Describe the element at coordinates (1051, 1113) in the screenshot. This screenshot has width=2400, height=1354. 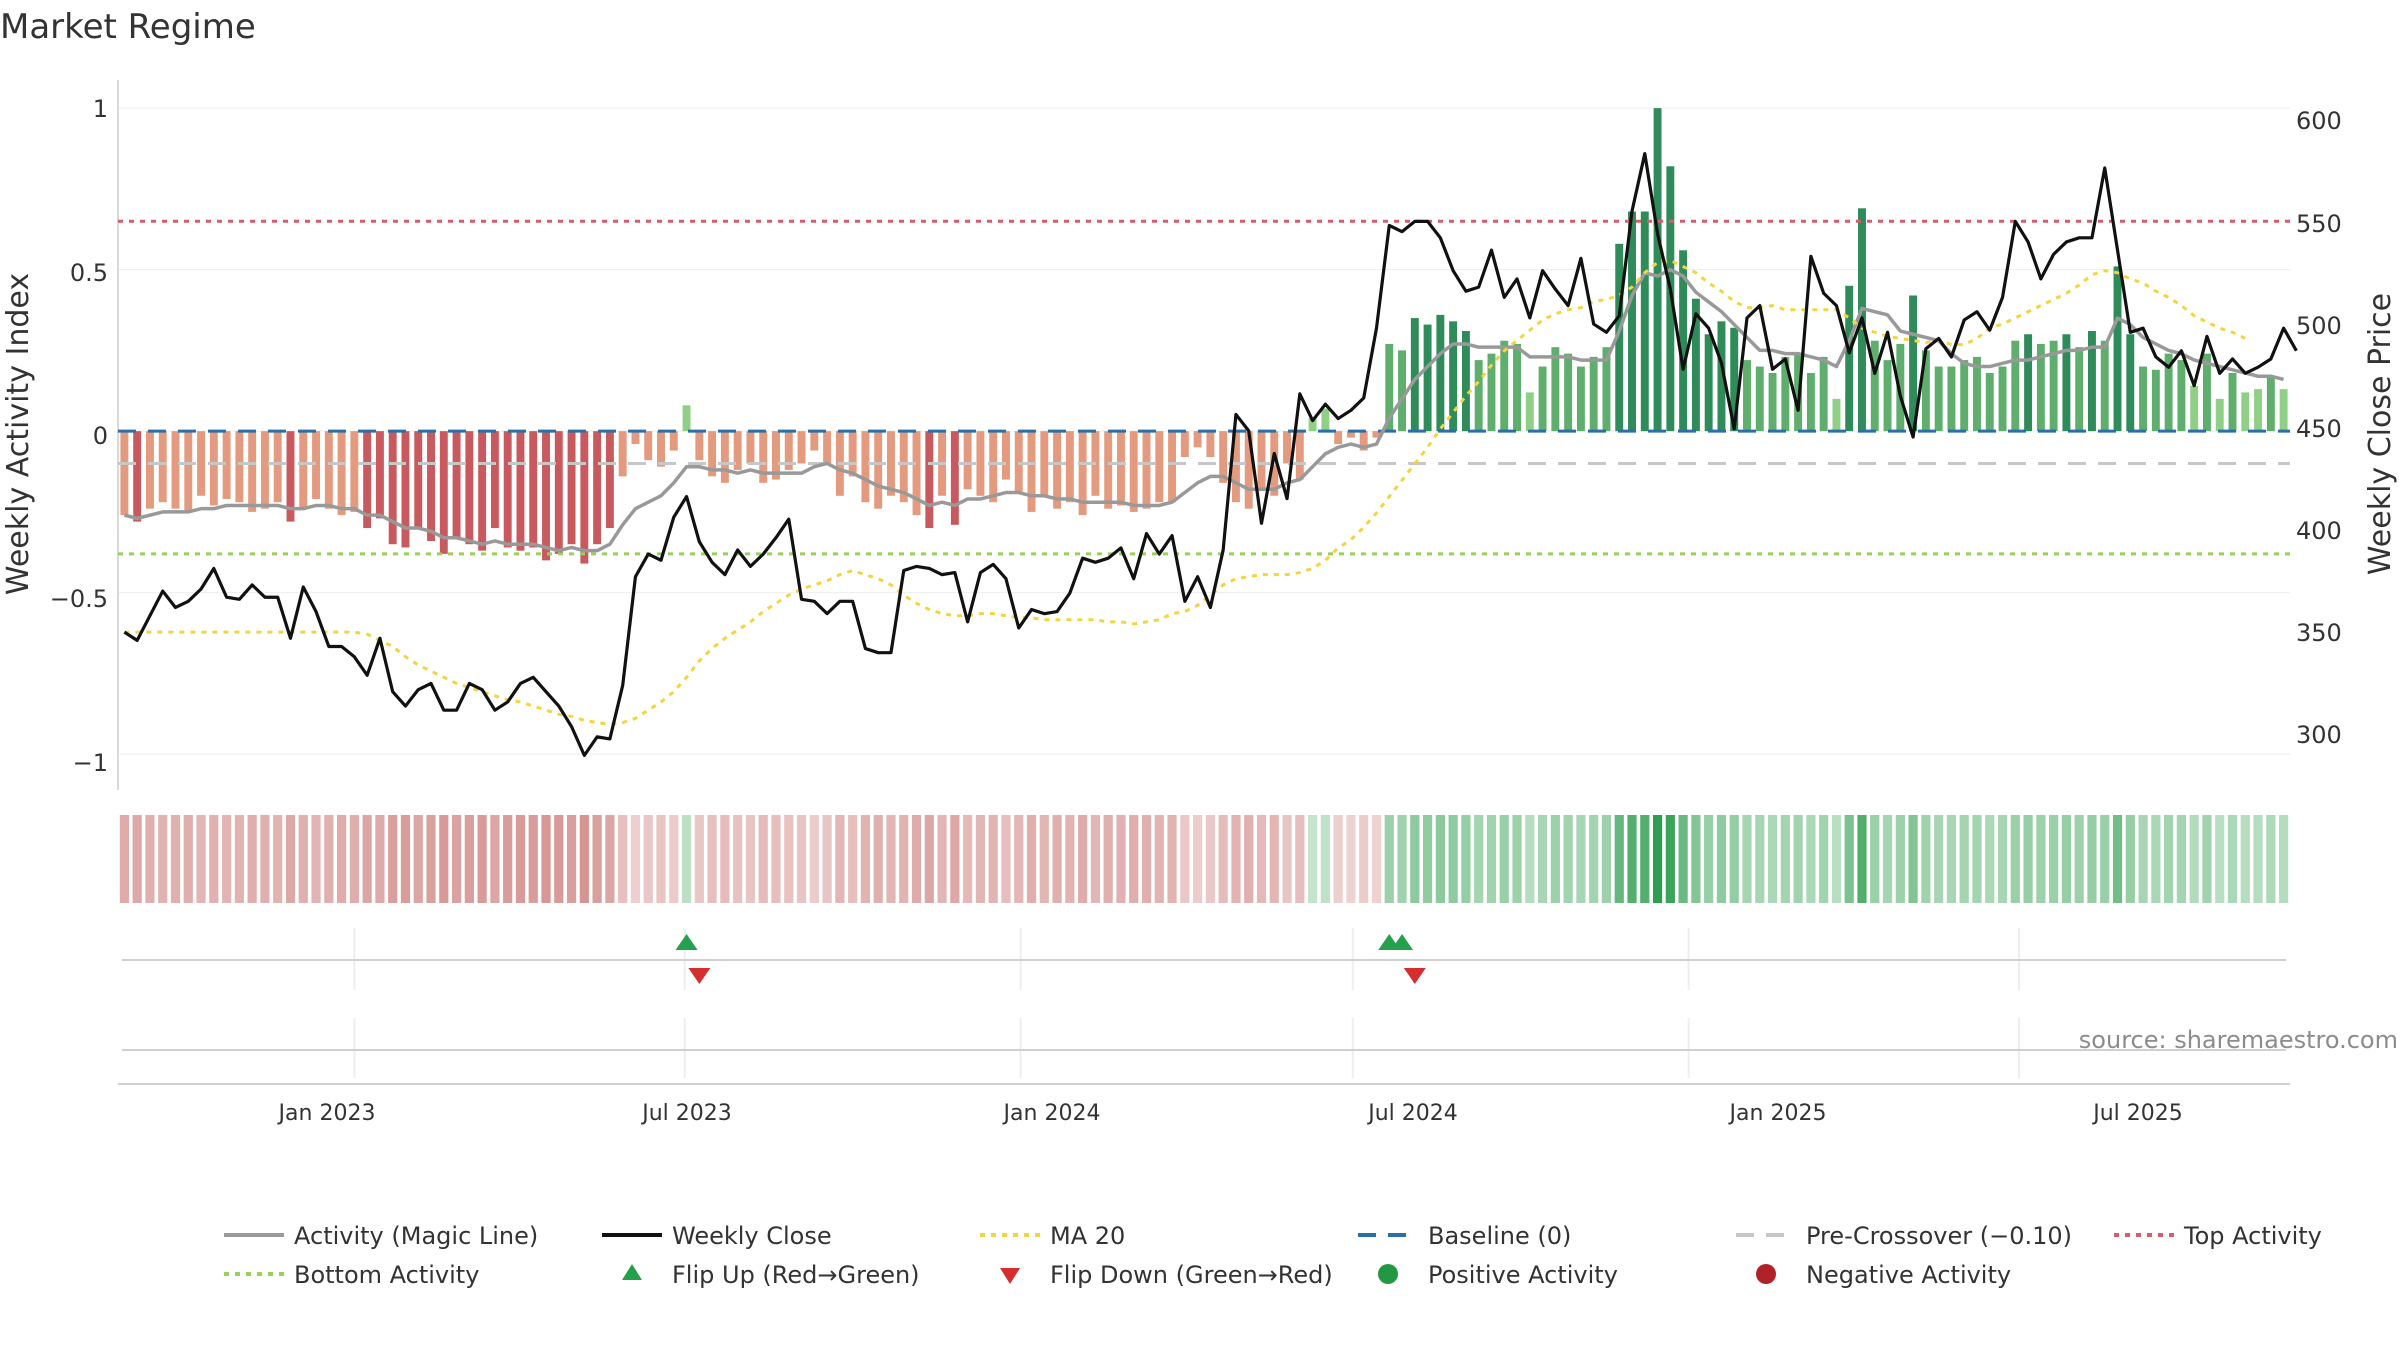
I see `x-tick-label: Jan 2024` at that location.